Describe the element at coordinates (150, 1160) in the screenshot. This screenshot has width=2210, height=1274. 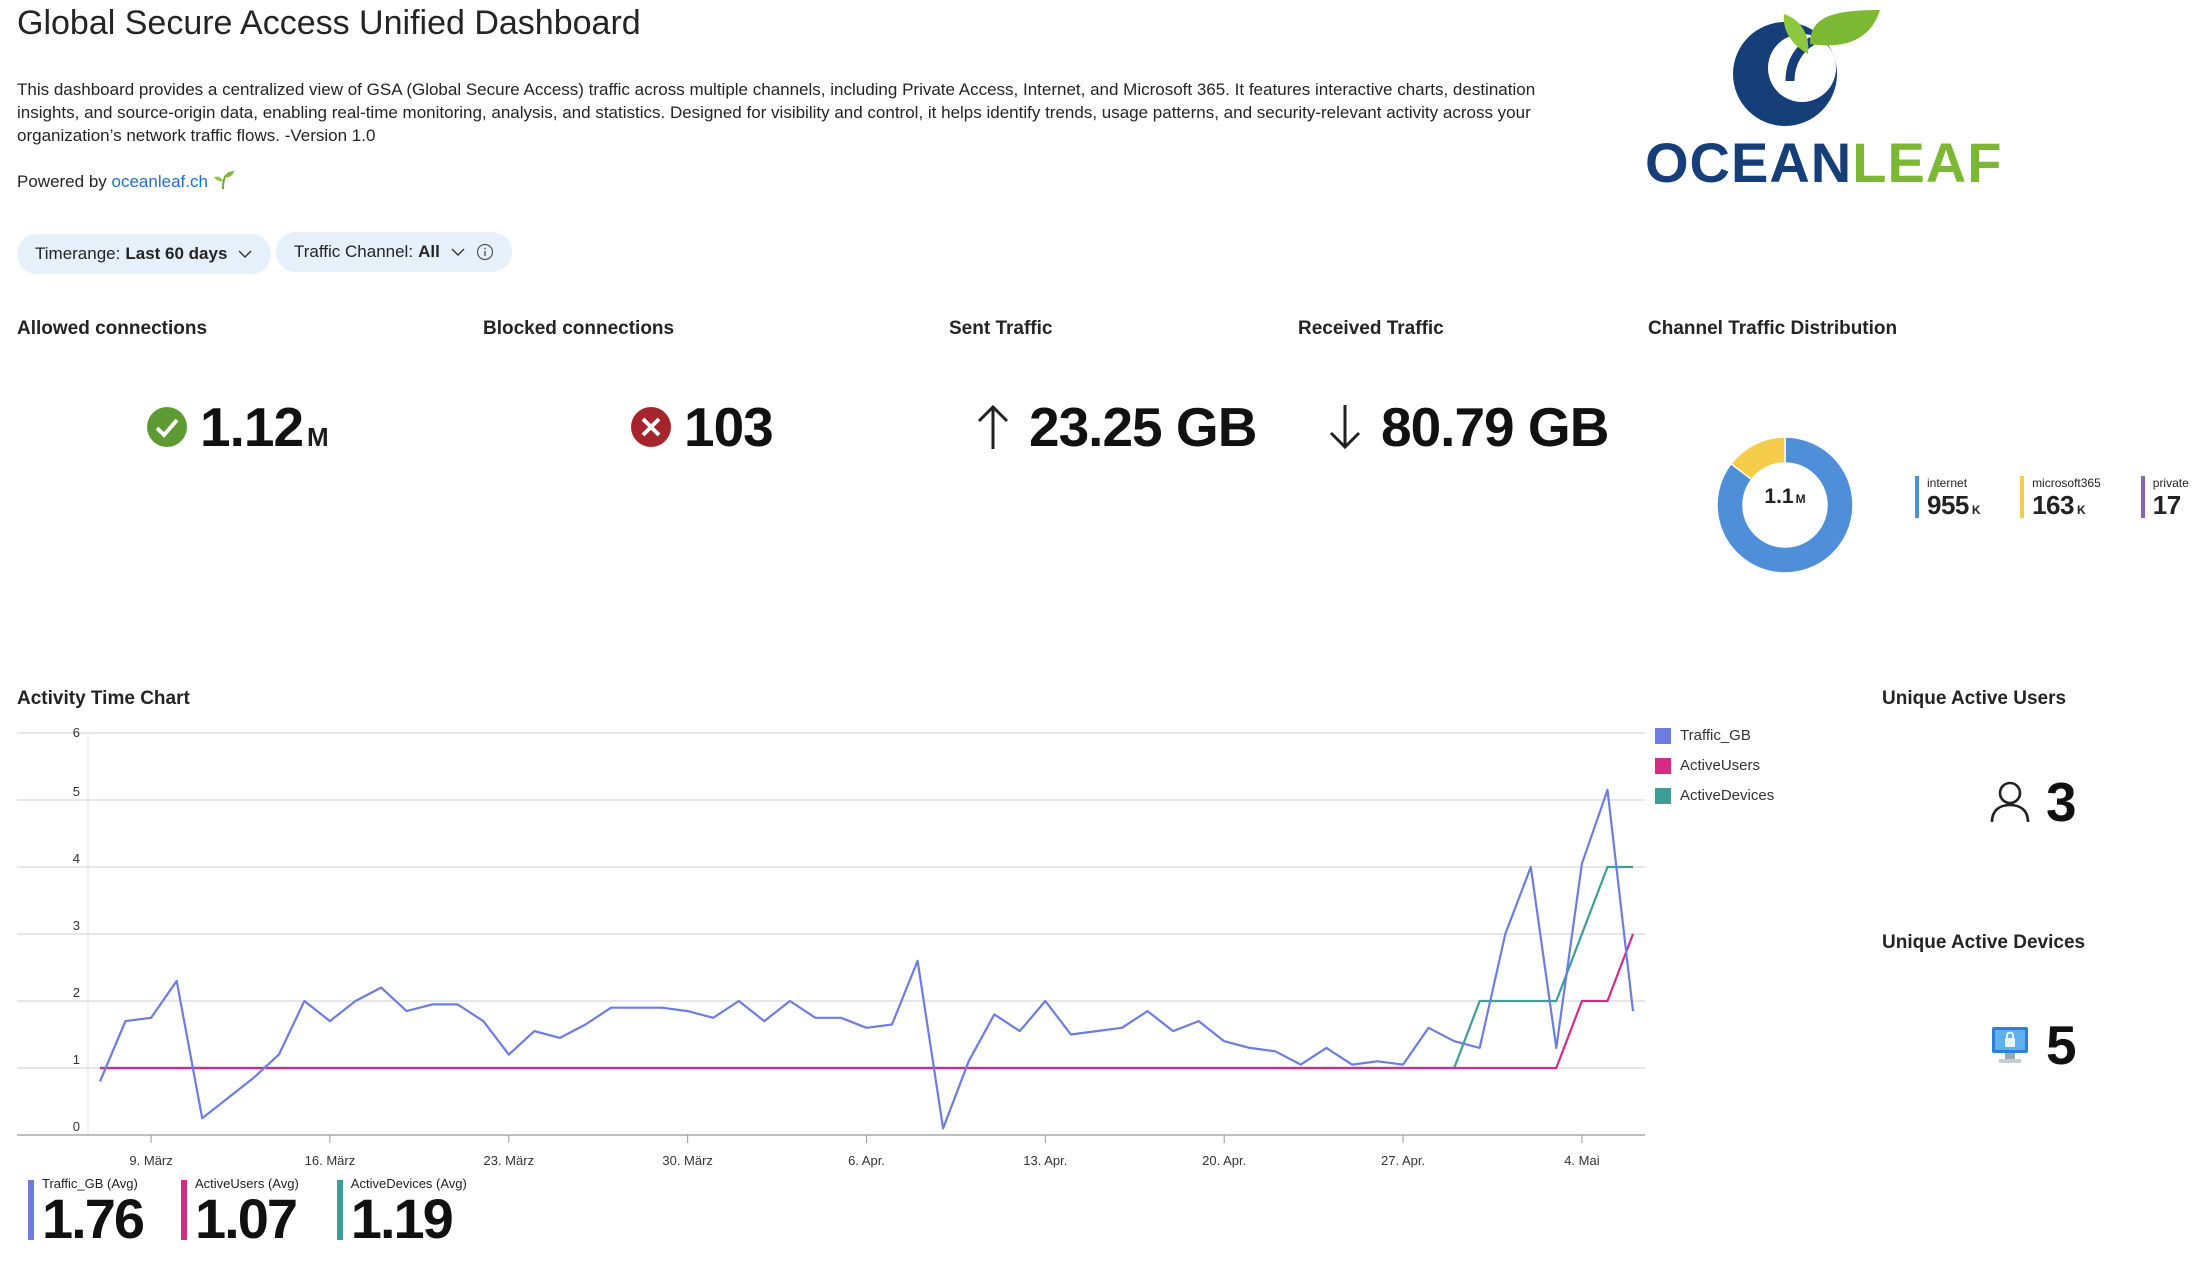
I see `x-tick-label: 9. März` at that location.